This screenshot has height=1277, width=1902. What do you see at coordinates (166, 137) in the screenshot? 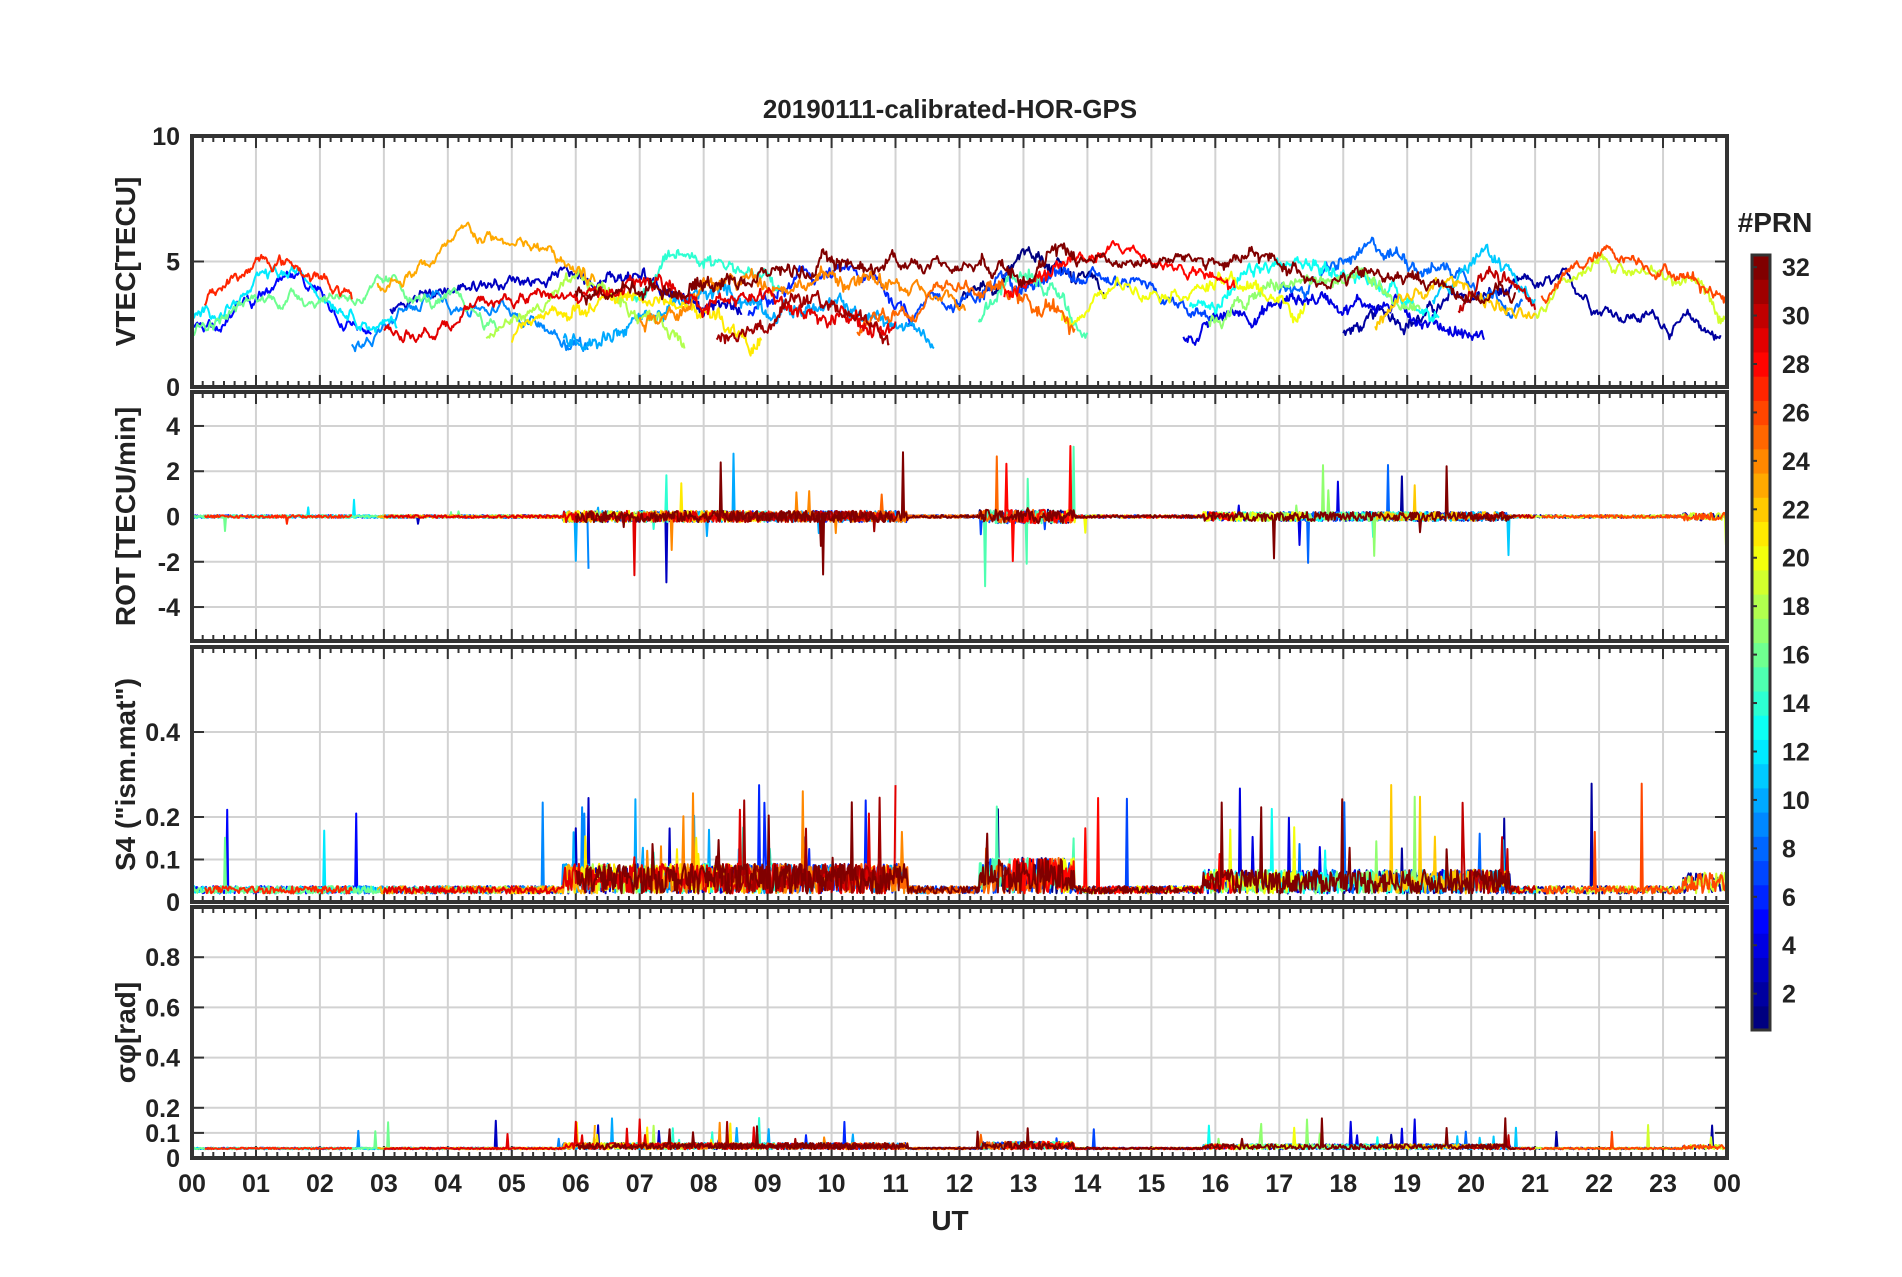
I see `y-tick-label: 10` at bounding box center [166, 137].